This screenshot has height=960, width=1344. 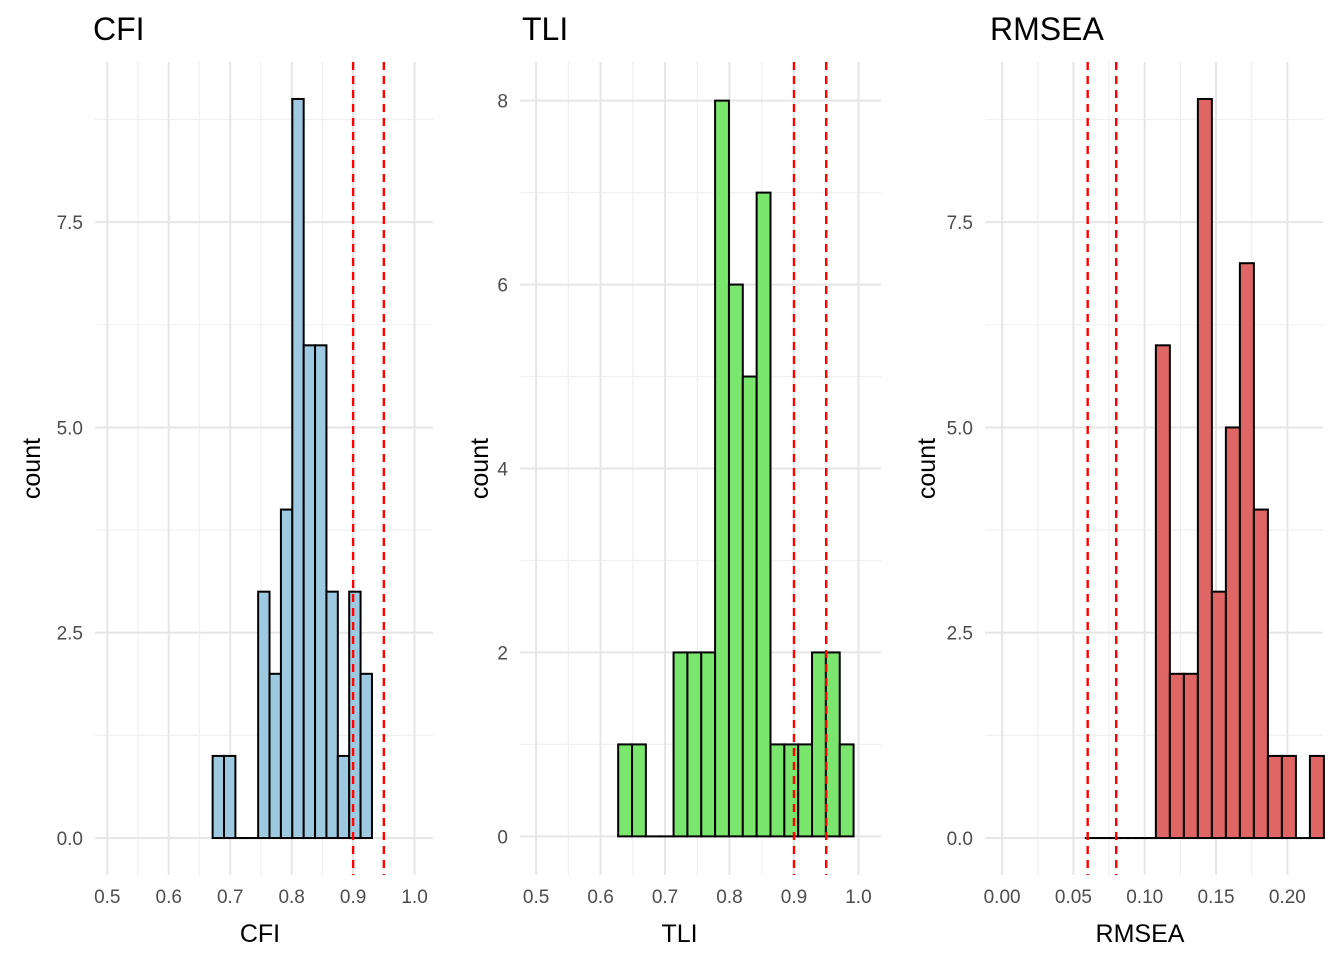 I want to click on x-axis-label: CFI, so click(x=260, y=934).